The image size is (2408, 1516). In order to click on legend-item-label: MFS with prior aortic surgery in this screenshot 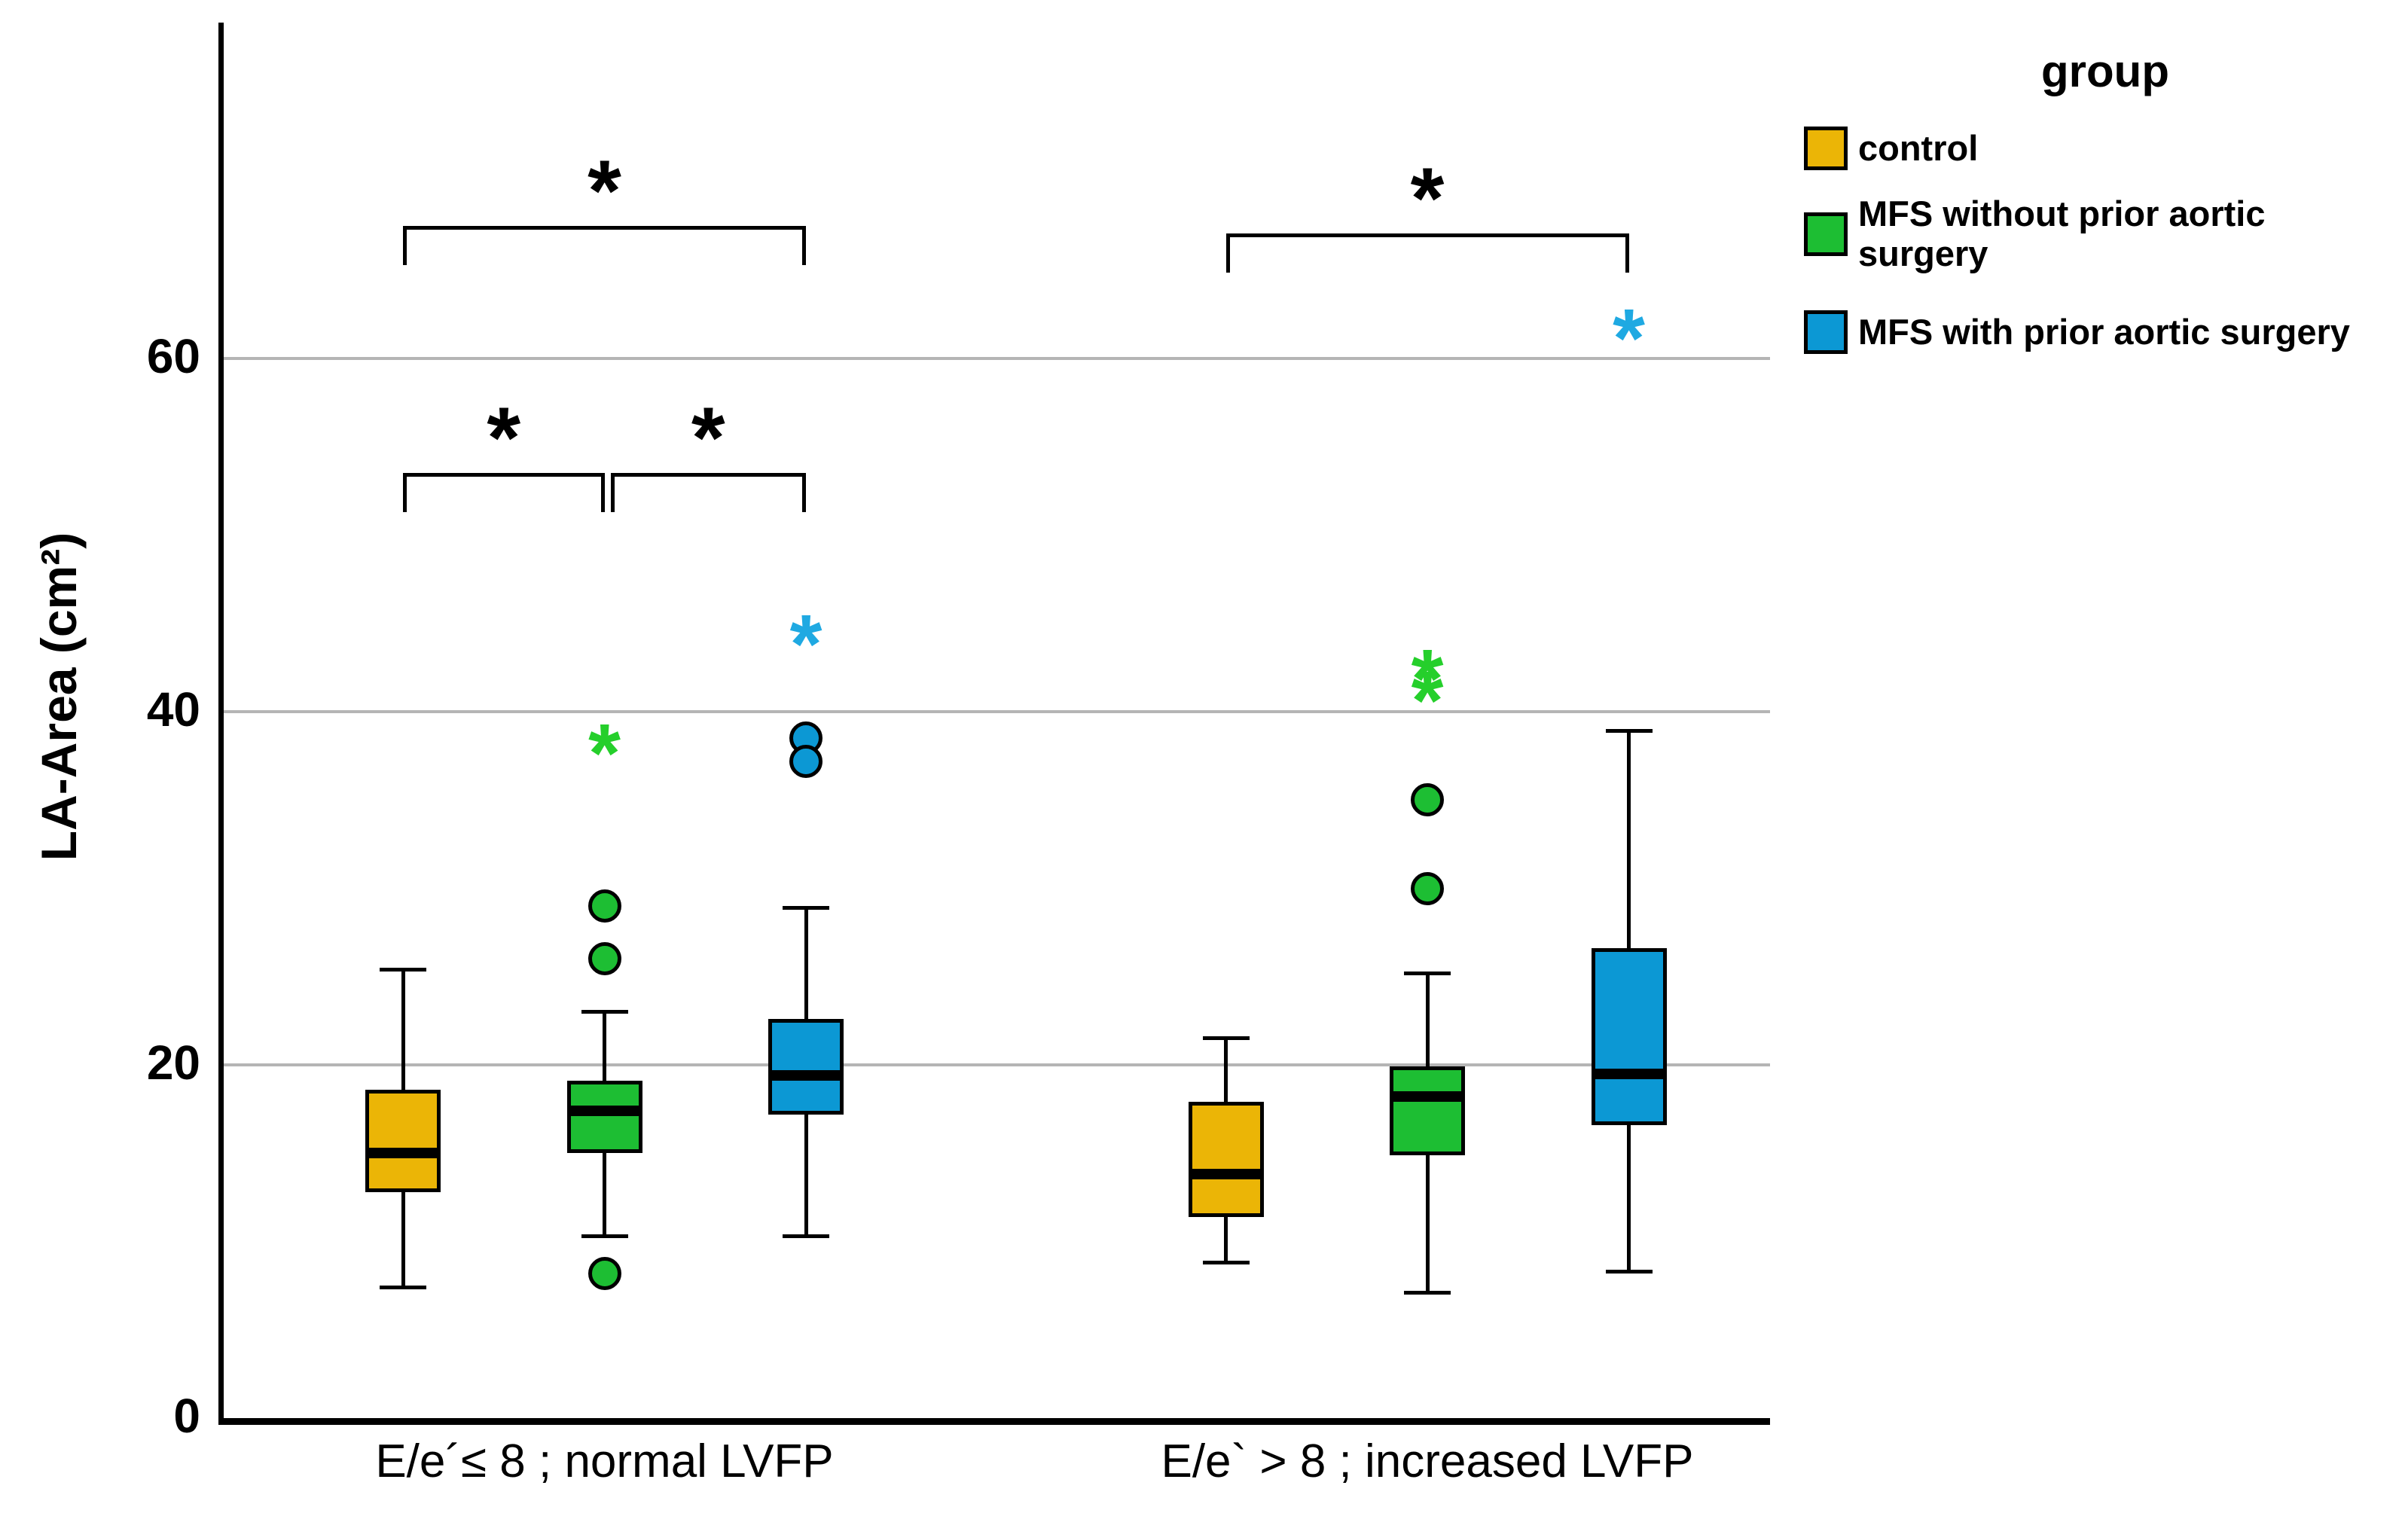, I will do `click(2104, 331)`.